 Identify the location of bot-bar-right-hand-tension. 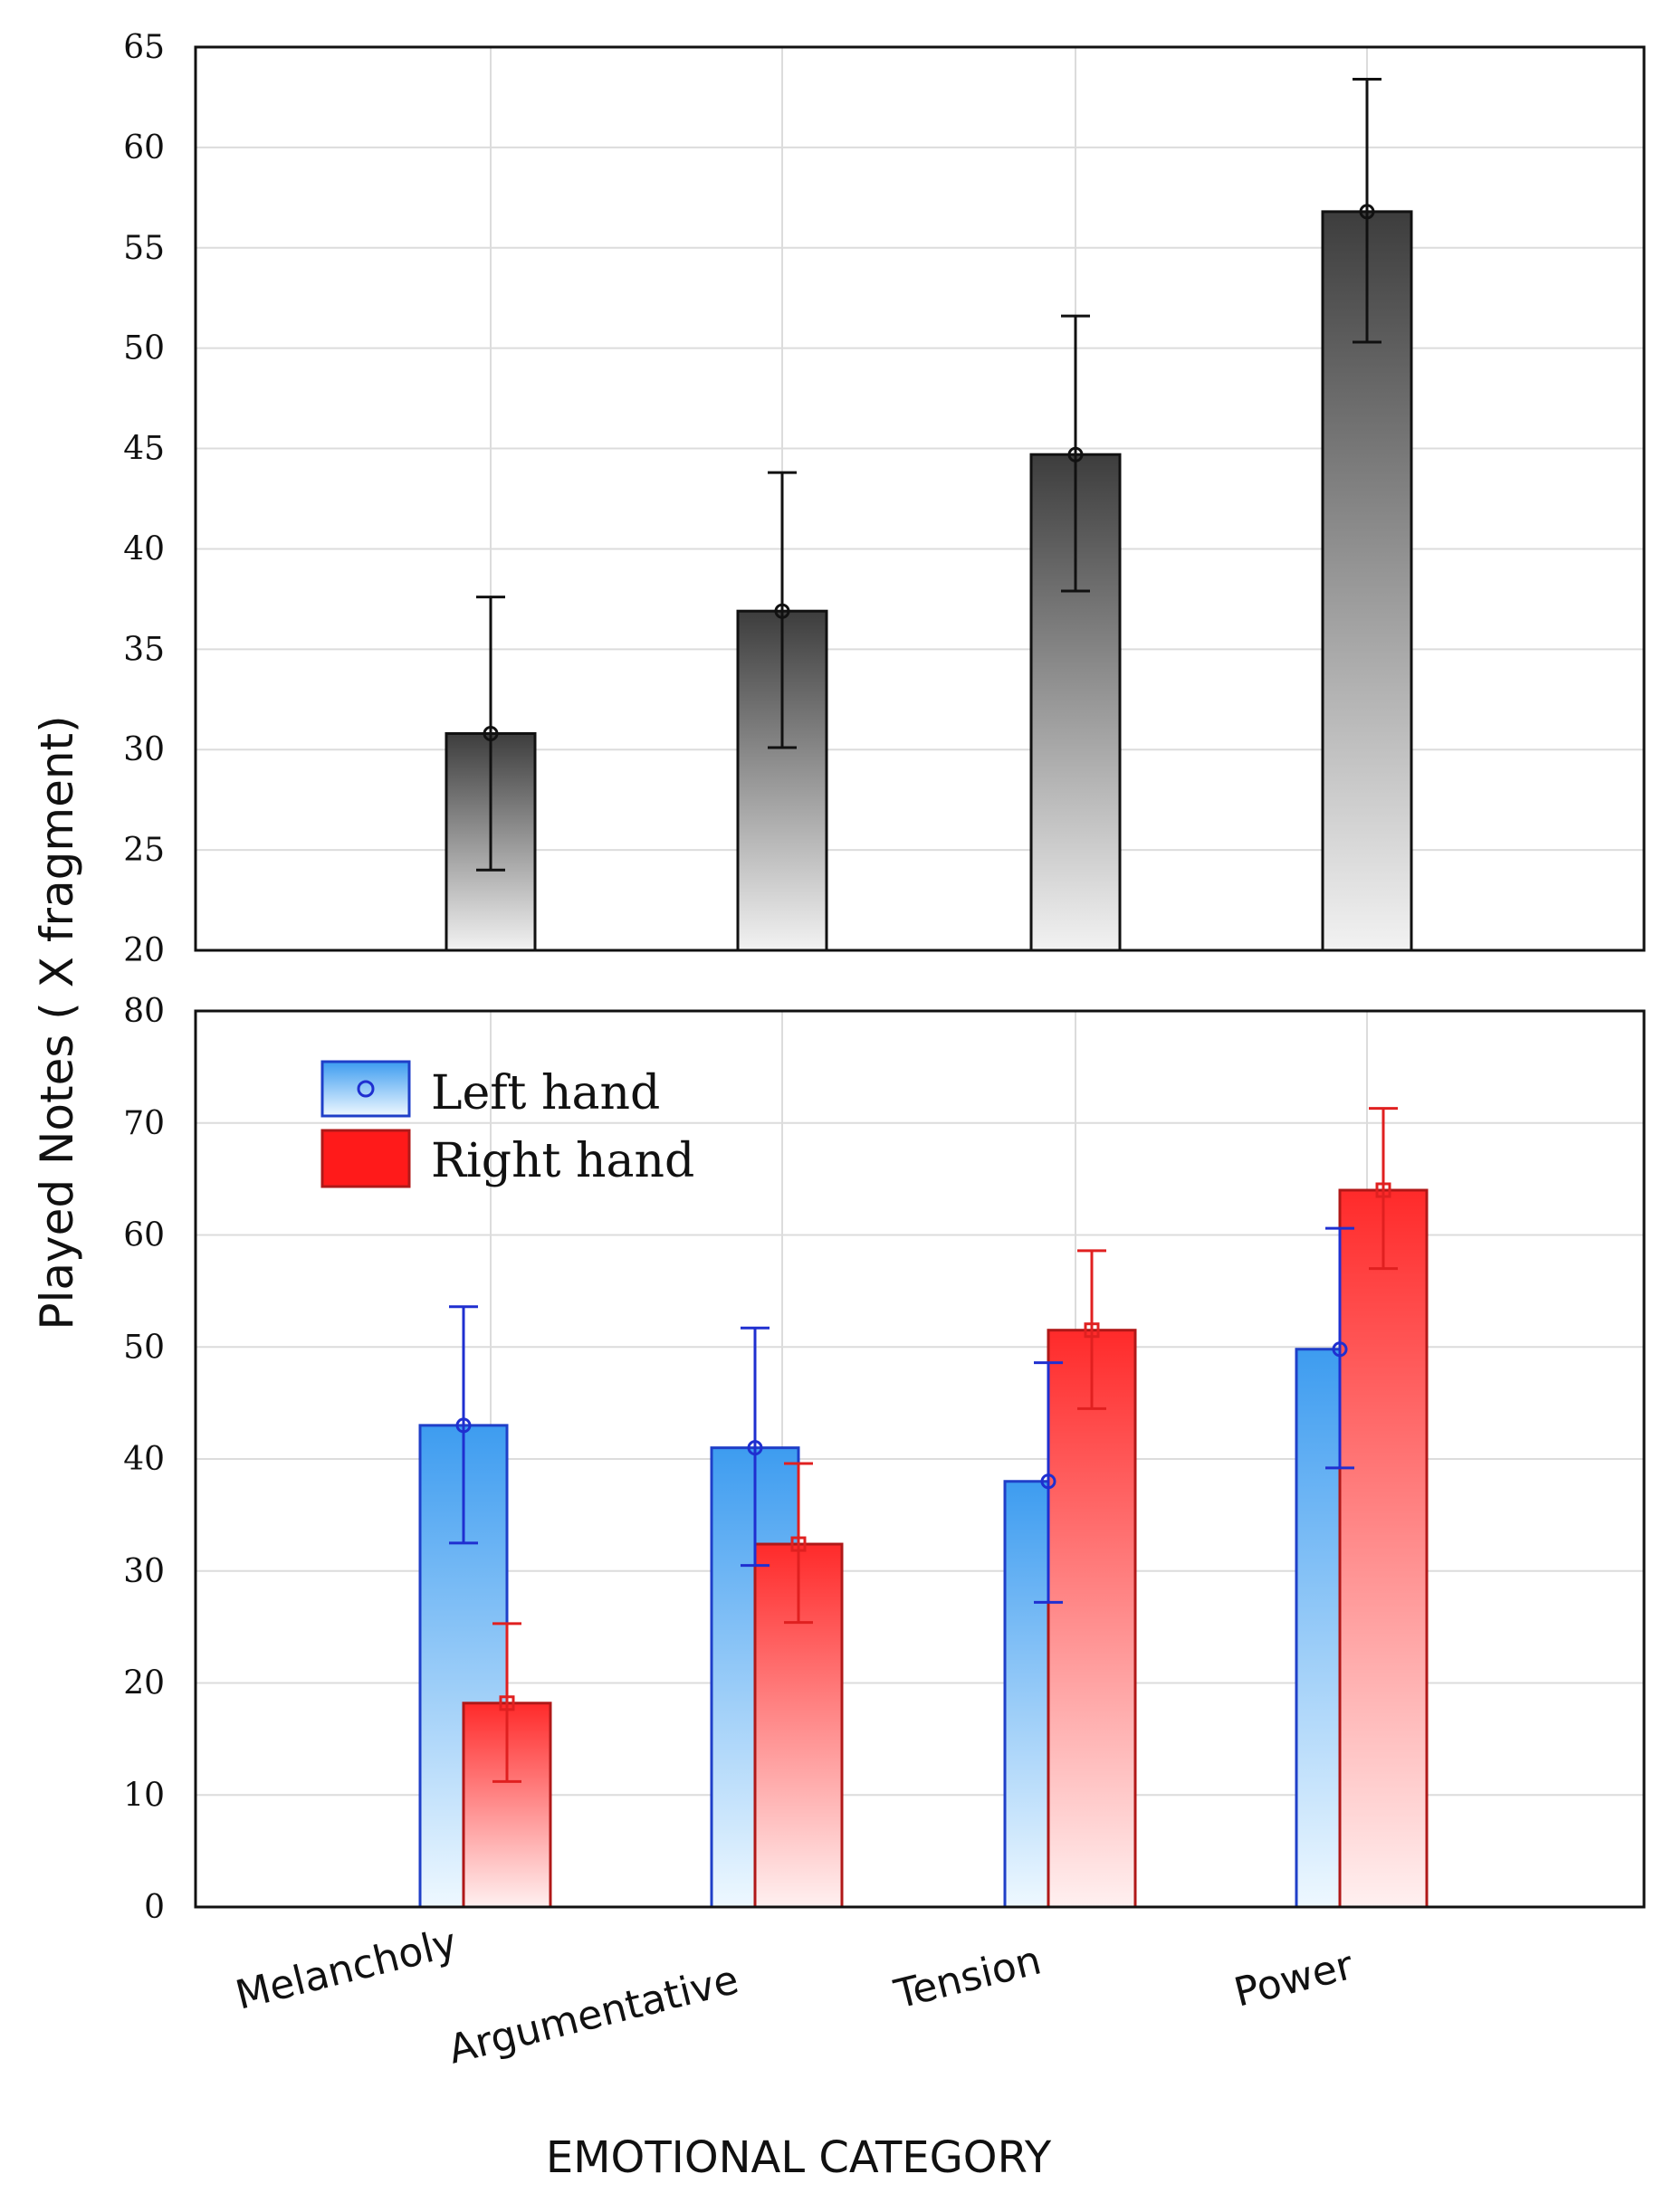
(1092, 1619).